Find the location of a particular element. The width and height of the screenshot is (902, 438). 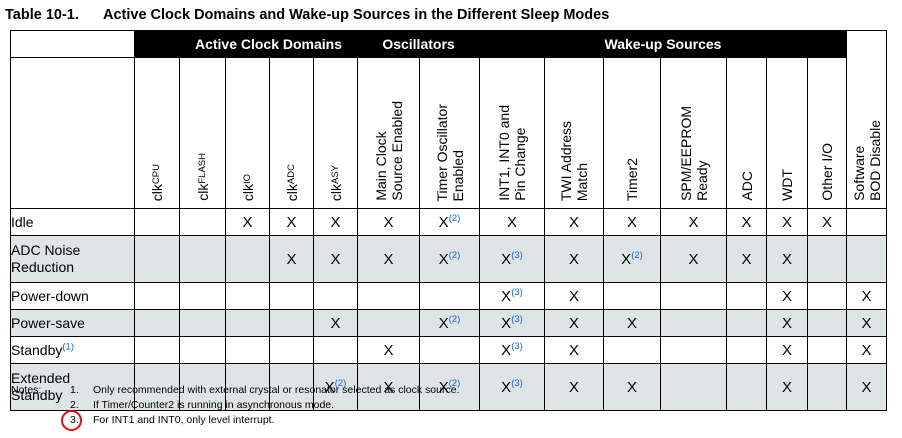

table-row: ADC Noise Reduction X X X X(2) X(3) X X(2) X X X is located at coordinates (448, 259).